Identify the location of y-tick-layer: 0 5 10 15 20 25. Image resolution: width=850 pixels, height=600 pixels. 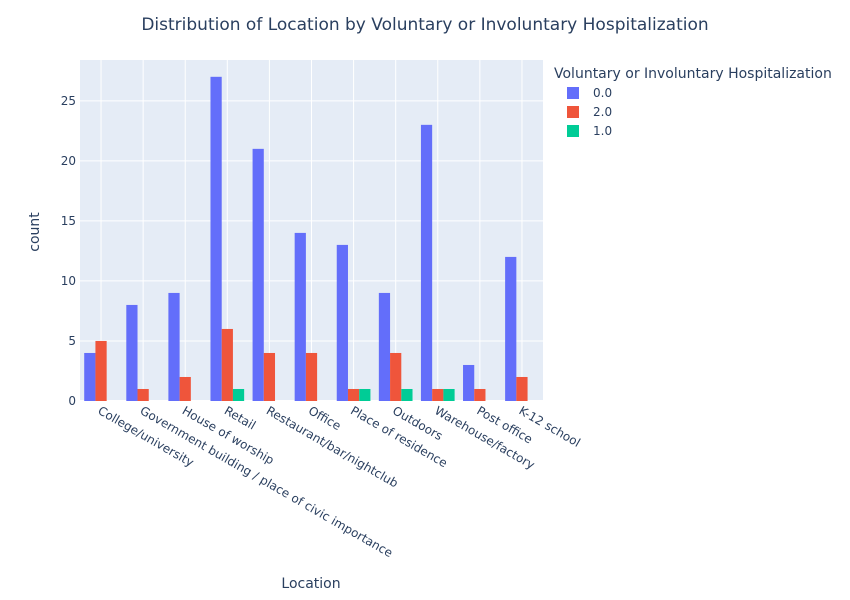
(68, 251).